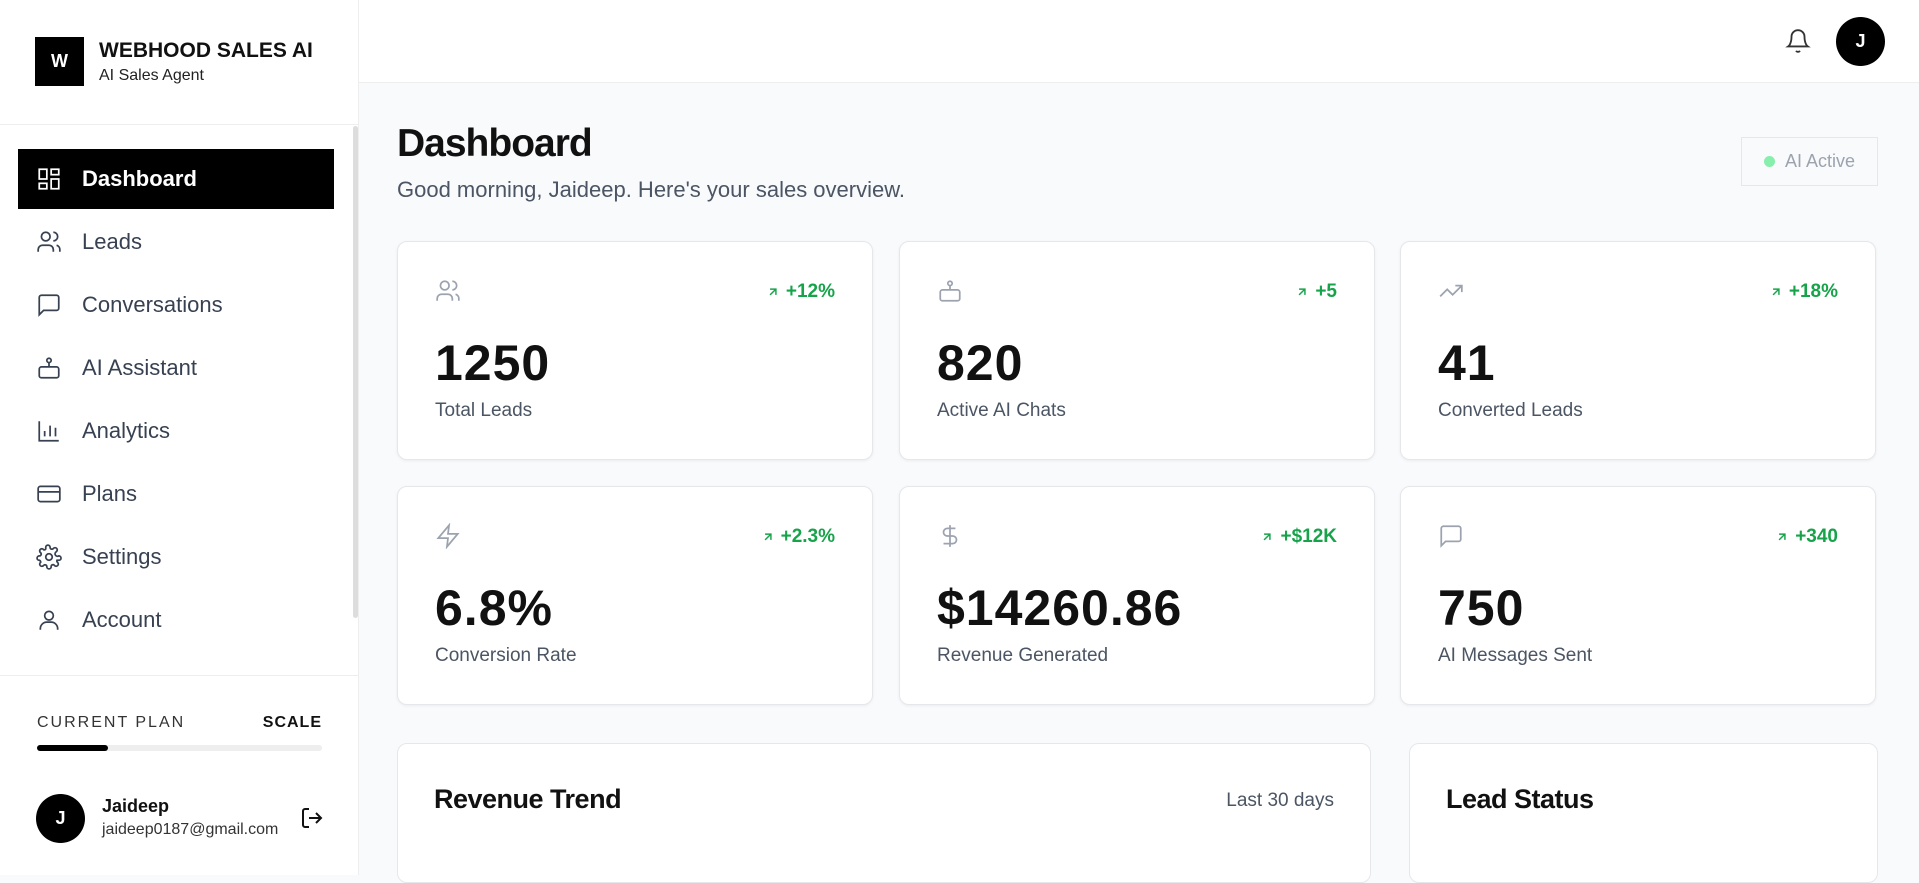  Describe the element at coordinates (176, 557) in the screenshot. I see `nav-item: Settings` at that location.